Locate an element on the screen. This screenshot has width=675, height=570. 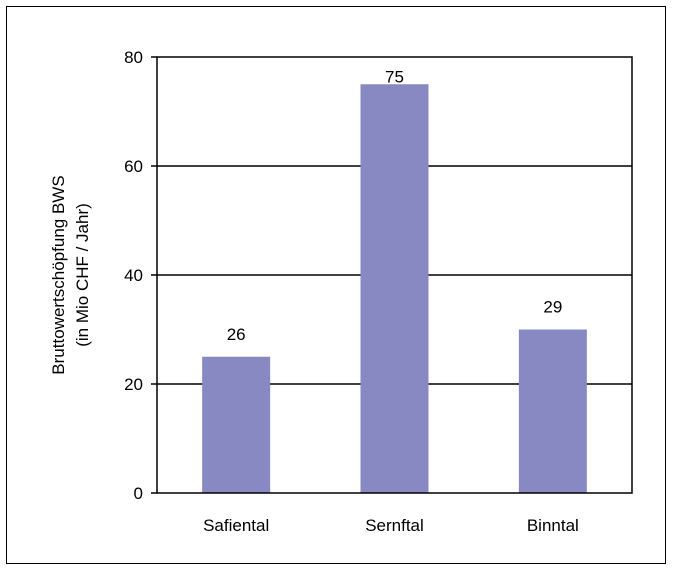
x-tick-labels: Safiental Sernftal Binntal is located at coordinates (391, 525).